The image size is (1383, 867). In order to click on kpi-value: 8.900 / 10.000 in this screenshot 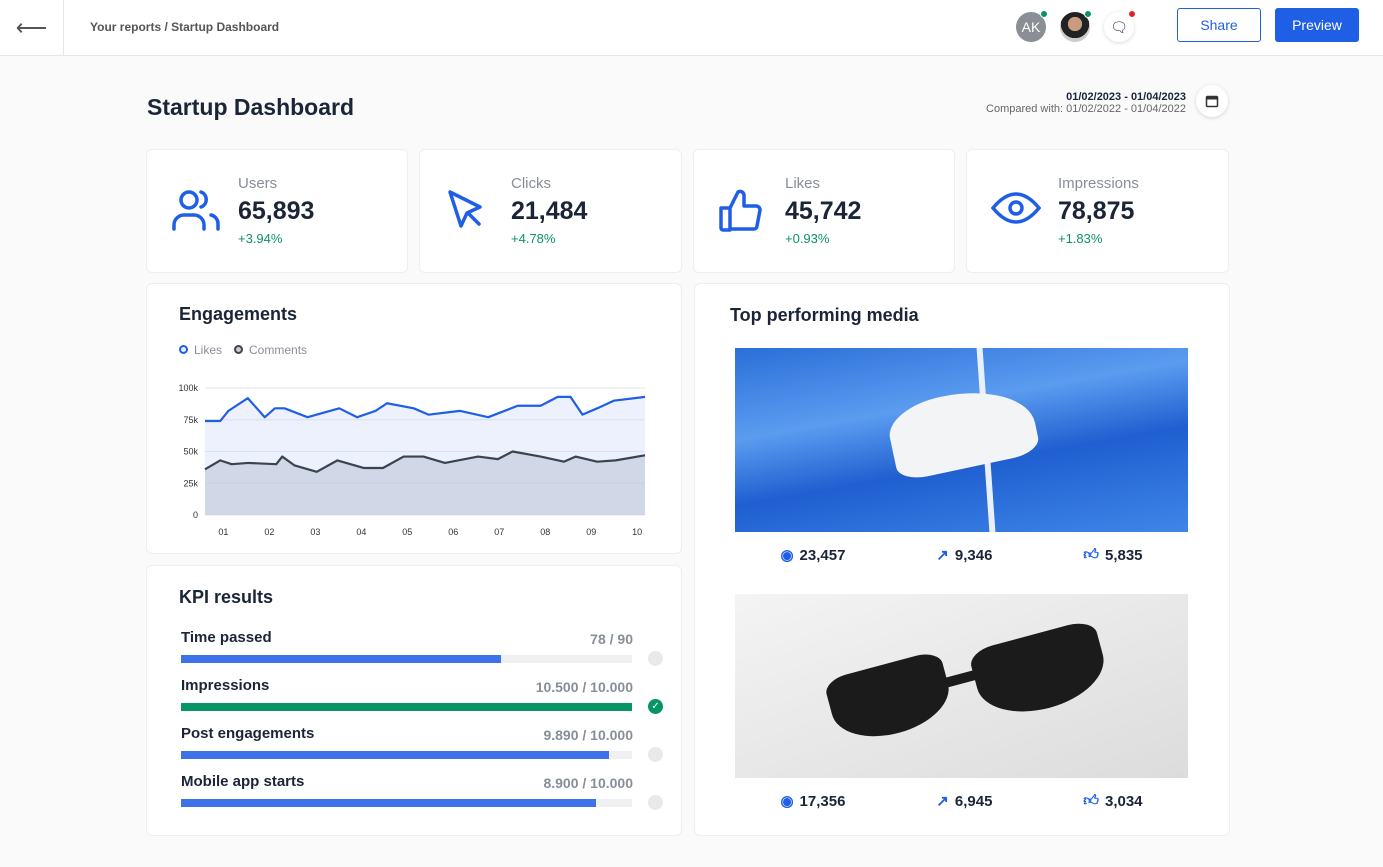, I will do `click(588, 783)`.